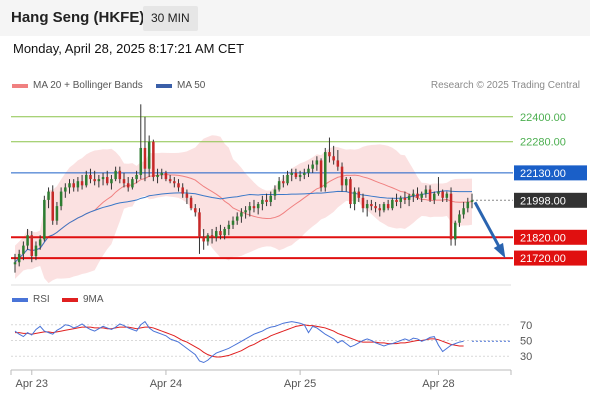  I want to click on legend-ma50-label: MA 50, so click(191, 85).